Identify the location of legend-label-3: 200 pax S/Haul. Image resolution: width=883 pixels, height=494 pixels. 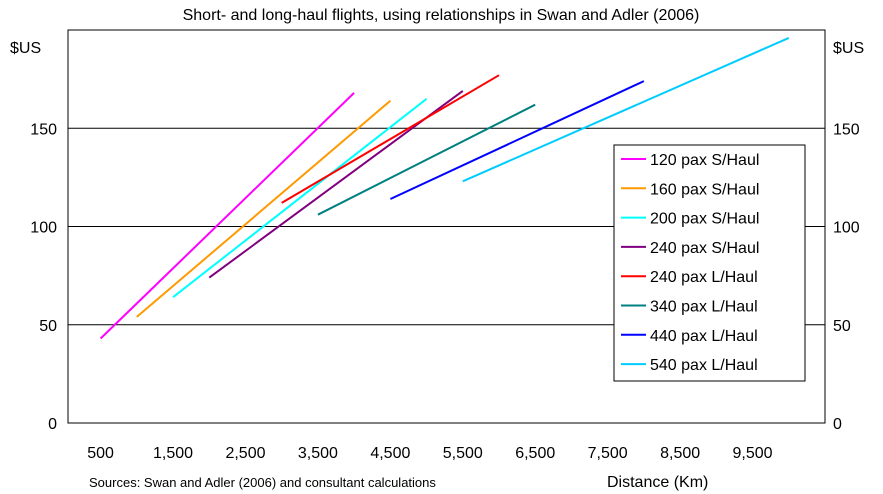
(704, 219).